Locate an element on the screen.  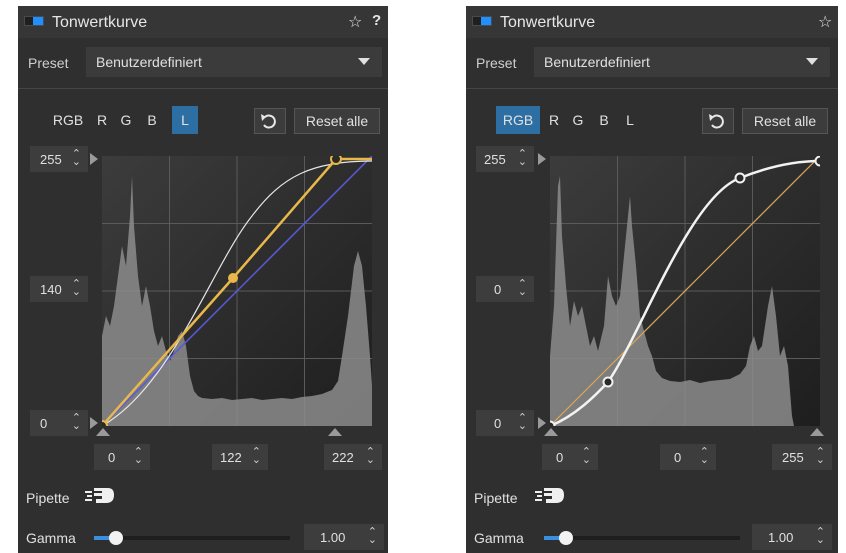
output-mid-stepper: 140 ⌃ ⌄ is located at coordinates (59, 289).